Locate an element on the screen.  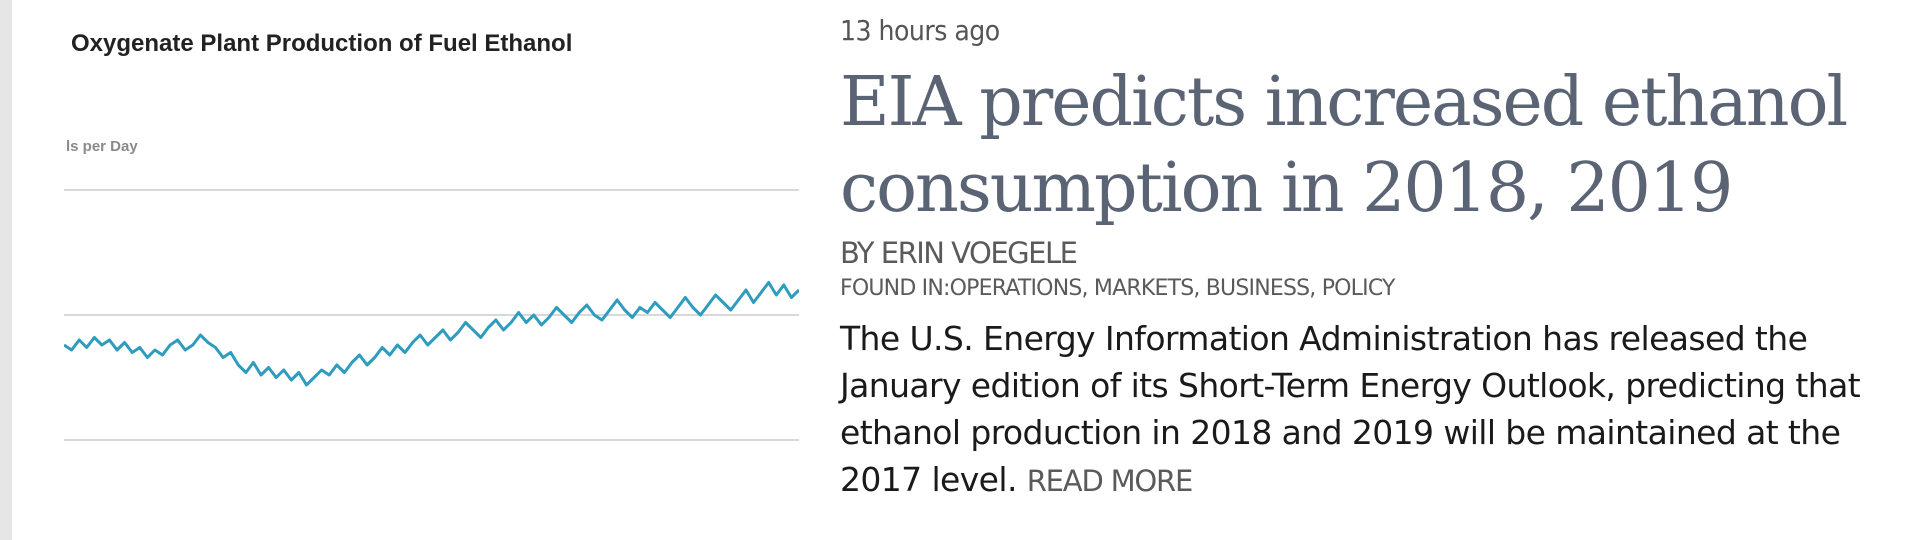
article-byline: BY ERIN VOEGELE is located at coordinates (959, 253).